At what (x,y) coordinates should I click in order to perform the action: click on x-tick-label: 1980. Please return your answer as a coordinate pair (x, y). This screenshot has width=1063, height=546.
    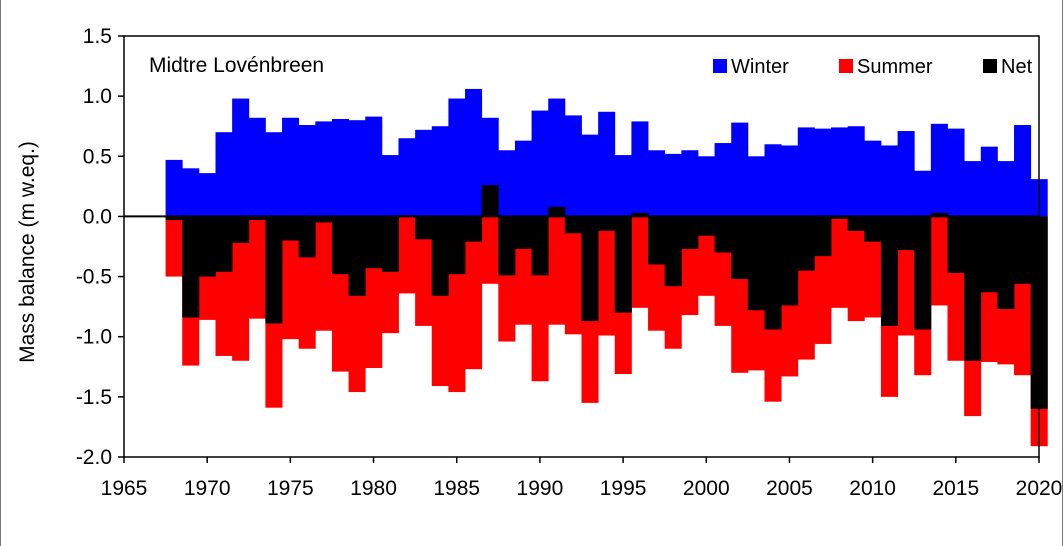
    Looking at the image, I should click on (373, 488).